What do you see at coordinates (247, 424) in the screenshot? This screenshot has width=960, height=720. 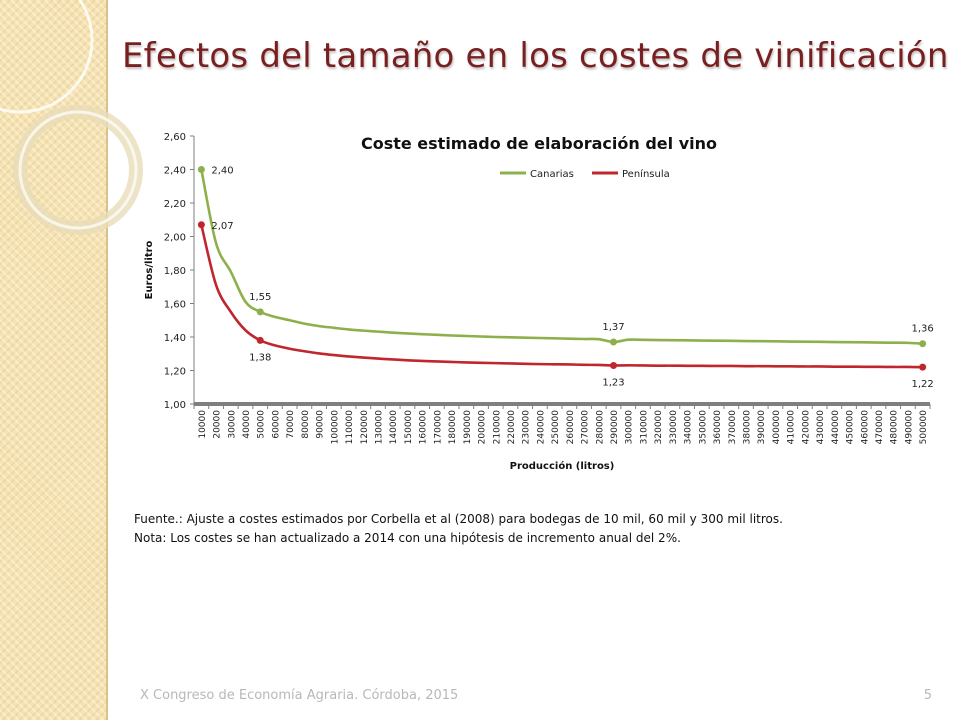 I see `x-tick-label: 40000` at bounding box center [247, 424].